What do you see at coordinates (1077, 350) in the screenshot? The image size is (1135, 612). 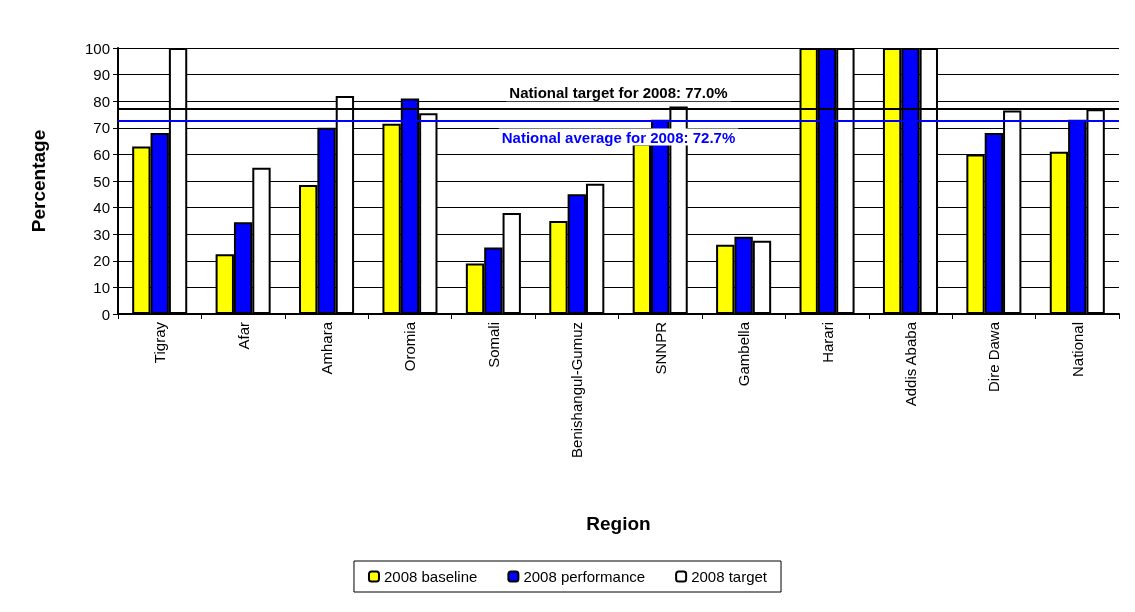 I see `x-tick-label: National` at bounding box center [1077, 350].